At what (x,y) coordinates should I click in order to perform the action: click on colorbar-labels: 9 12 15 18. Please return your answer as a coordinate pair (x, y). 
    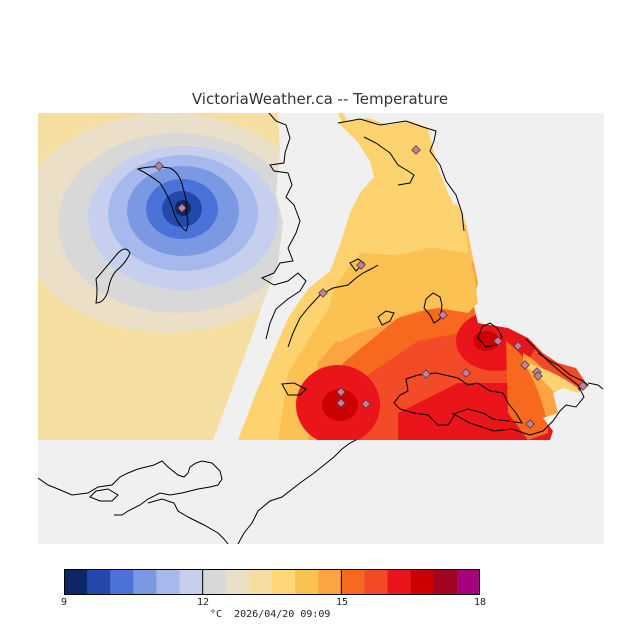
    Looking at the image, I should click on (320, 604).